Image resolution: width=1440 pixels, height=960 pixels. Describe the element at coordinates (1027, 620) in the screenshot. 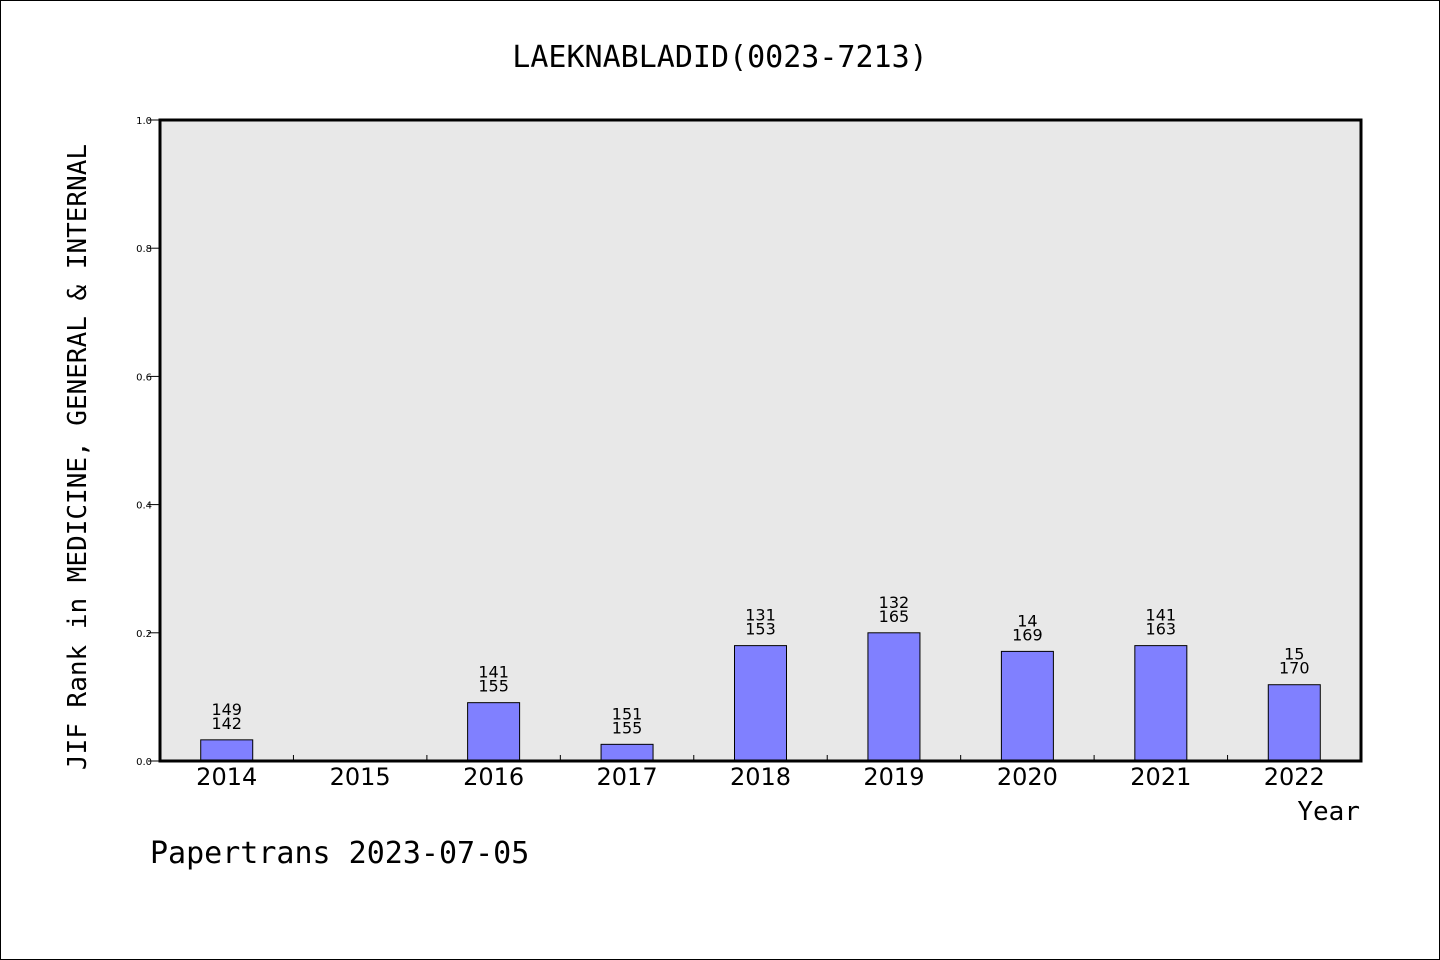

I see `data-label-top-2020: 14` at that location.